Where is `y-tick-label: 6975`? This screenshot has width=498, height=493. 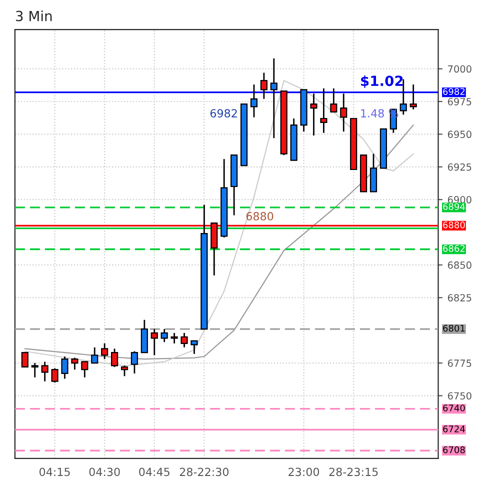 y-tick-label: 6975 is located at coordinates (460, 102).